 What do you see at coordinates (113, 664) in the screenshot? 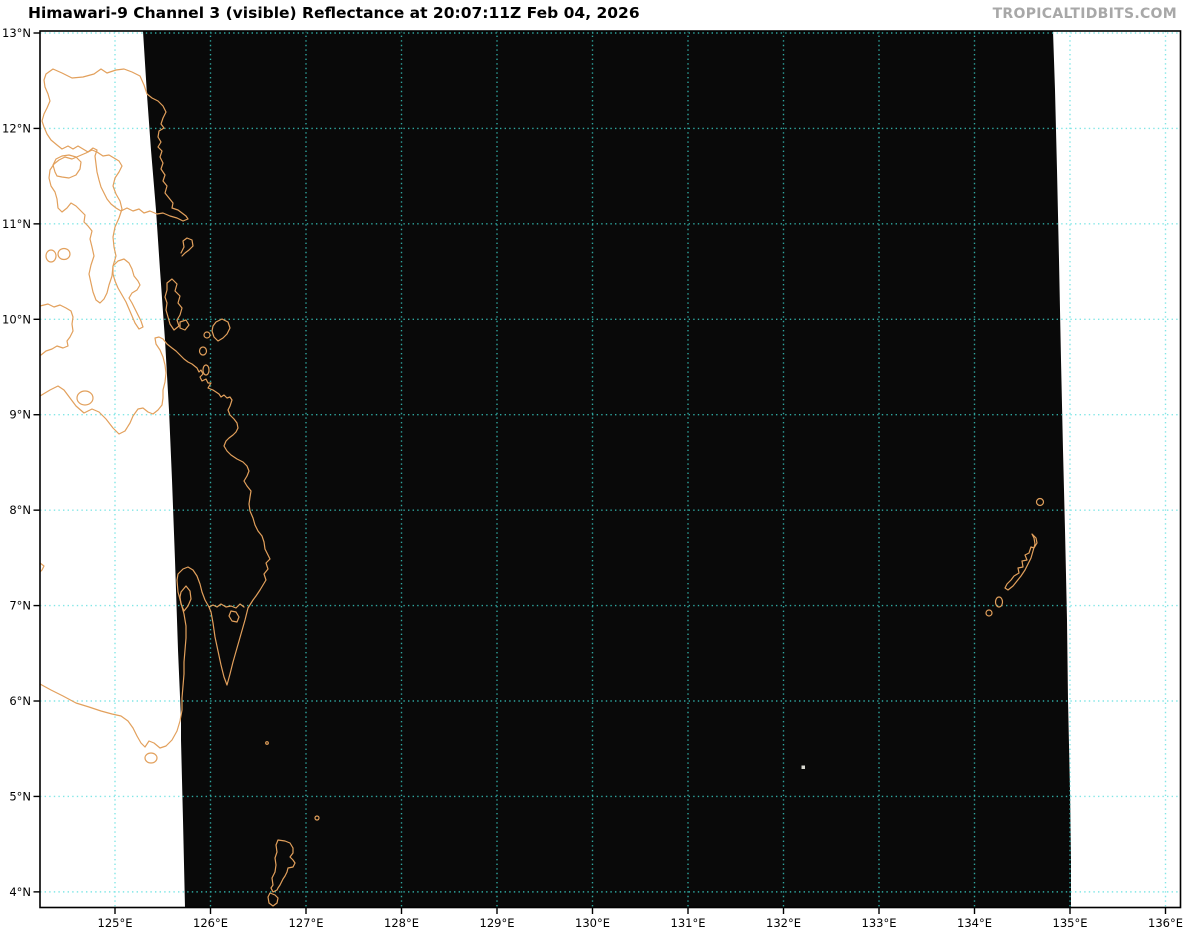
I see `coastline-mindanao-south` at bounding box center [113, 664].